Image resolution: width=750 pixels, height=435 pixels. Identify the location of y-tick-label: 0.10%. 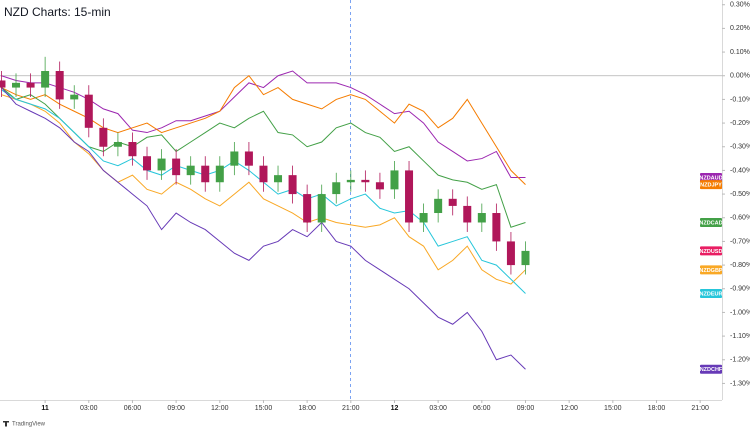
(740, 52).